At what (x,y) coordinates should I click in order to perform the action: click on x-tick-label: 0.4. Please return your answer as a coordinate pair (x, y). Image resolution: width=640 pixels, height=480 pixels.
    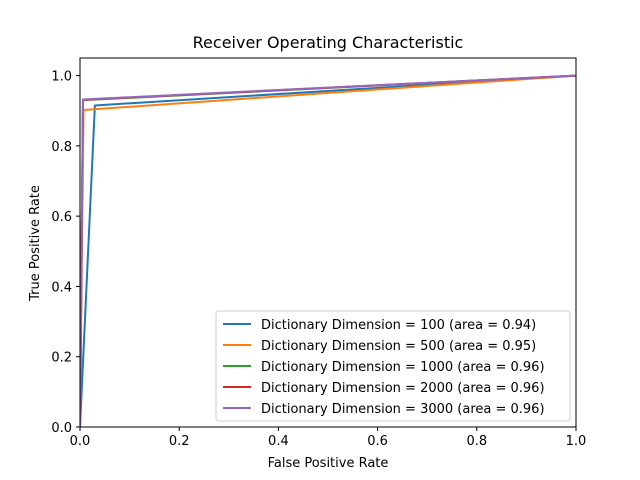
    Looking at the image, I should click on (278, 441).